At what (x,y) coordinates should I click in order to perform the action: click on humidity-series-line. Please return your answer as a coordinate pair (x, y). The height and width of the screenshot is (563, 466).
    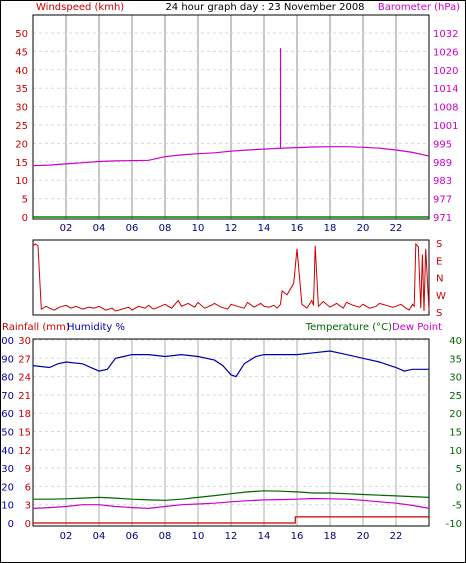
    Looking at the image, I should click on (230, 364).